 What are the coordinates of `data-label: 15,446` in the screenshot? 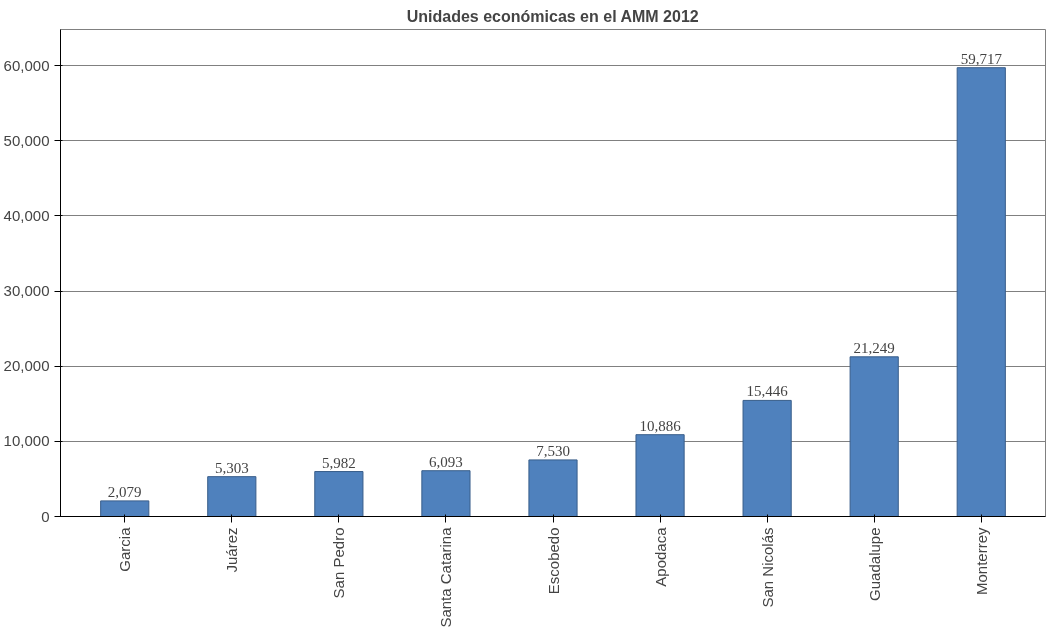 It's located at (767, 391).